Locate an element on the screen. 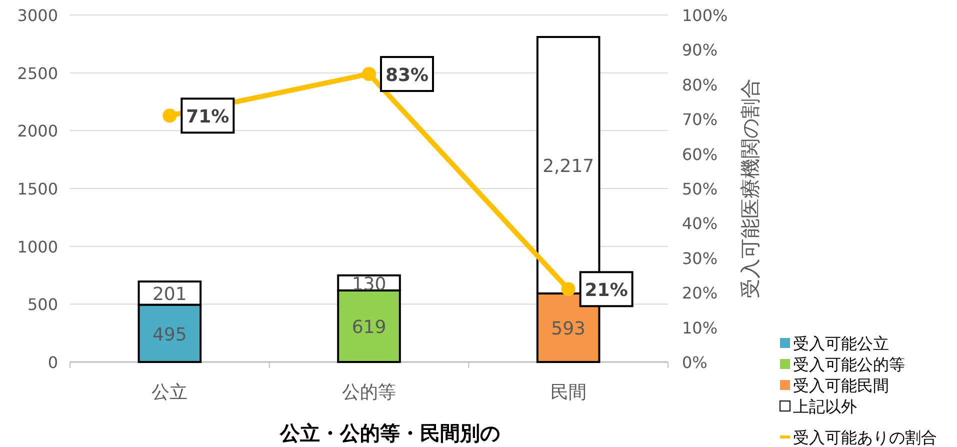 Image resolution: width=957 pixels, height=447 pixels. legend-label: 上記以外 is located at coordinates (825, 406).